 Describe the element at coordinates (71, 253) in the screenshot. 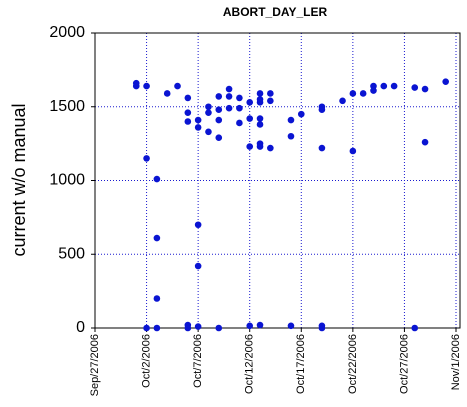

I see `y-tick-label: 500` at that location.